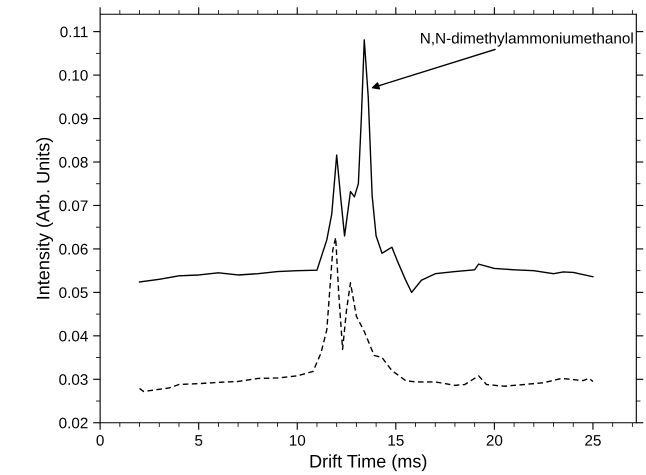 The width and height of the screenshot is (646, 475). Describe the element at coordinates (73, 249) in the screenshot. I see `y-tick-label: 0.06` at that location.